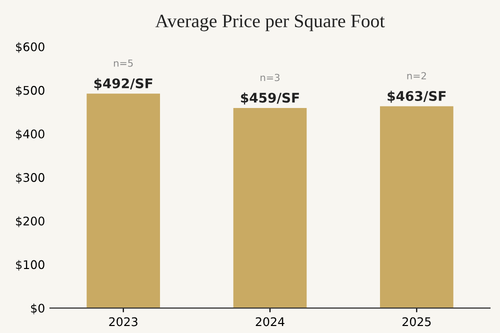 The width and height of the screenshot is (500, 333). I want to click on x-tick-label: 2023, so click(123, 321).